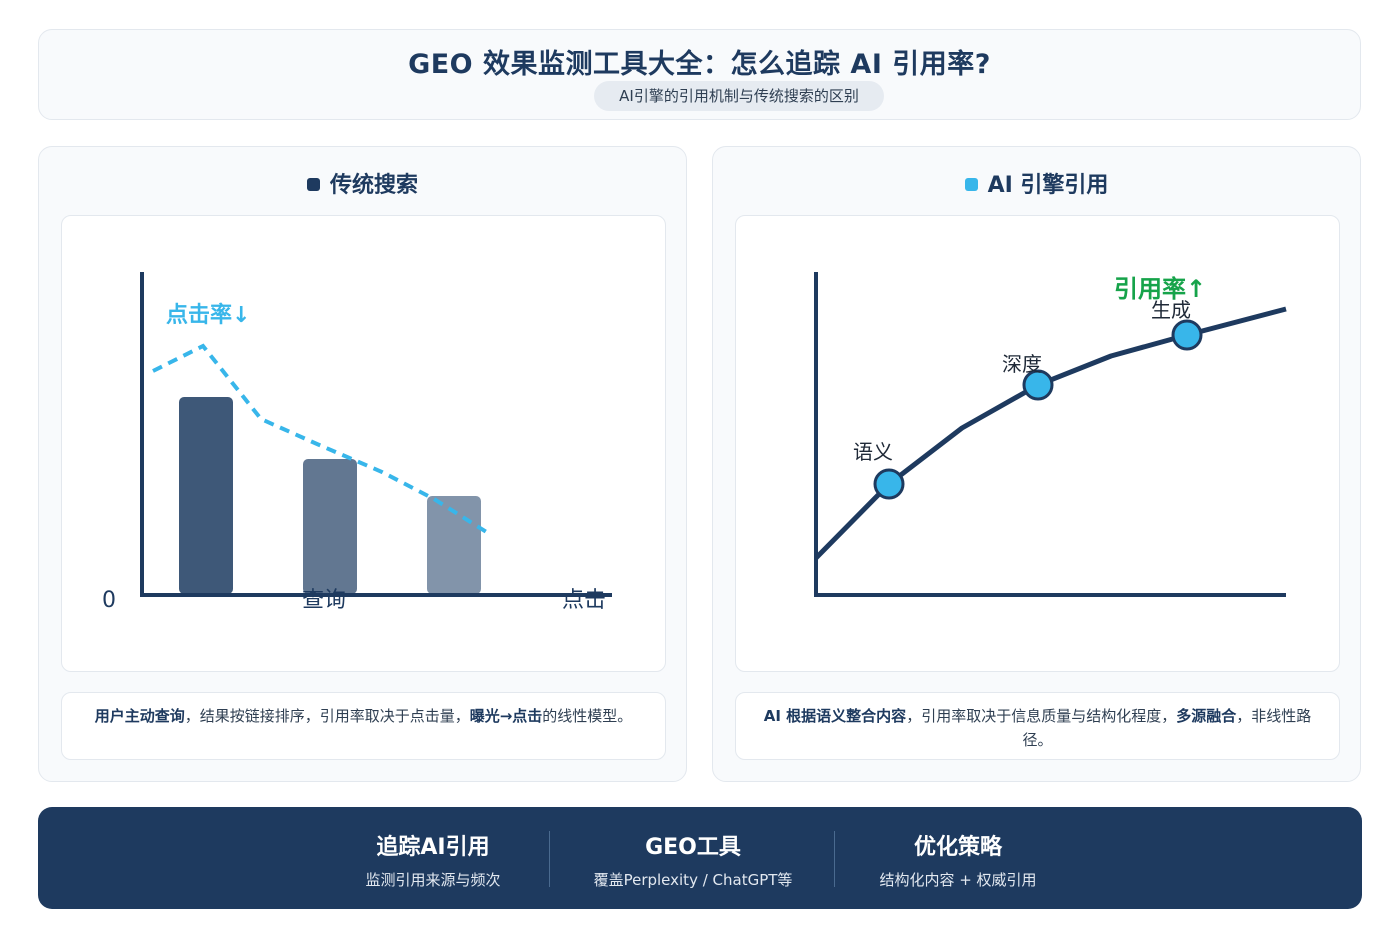 The image size is (1400, 933). I want to click on desc-strong-1: 用户主动查询, so click(139, 716).